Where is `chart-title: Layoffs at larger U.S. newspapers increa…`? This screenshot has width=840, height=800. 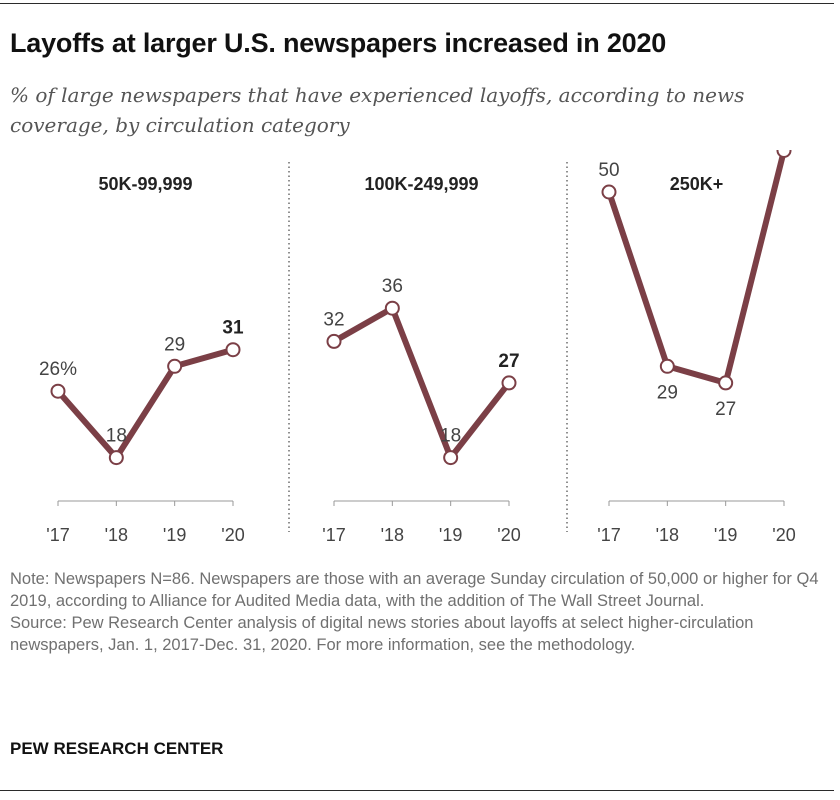
chart-title: Layoffs at larger U.S. newspapers increa… is located at coordinates (338, 43).